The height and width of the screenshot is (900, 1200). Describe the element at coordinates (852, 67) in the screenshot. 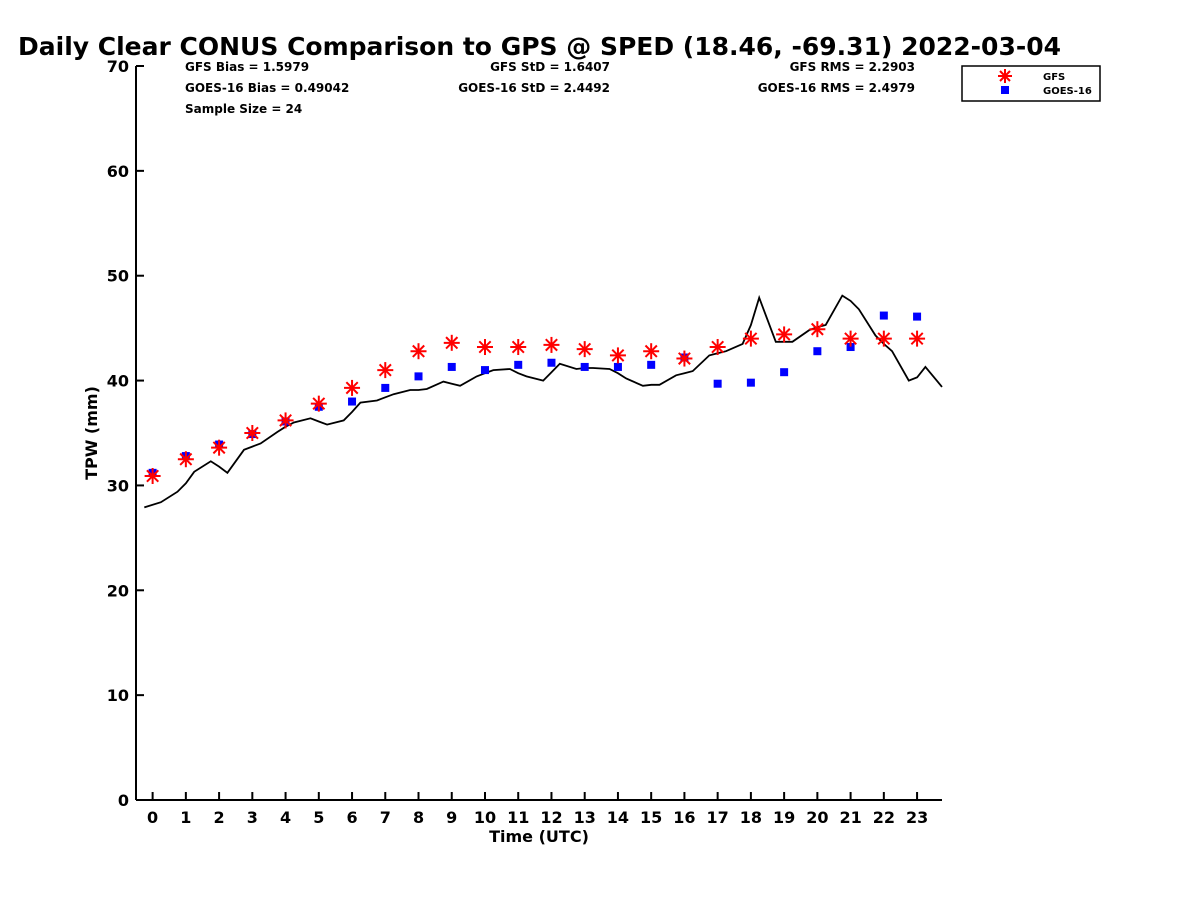

I see `gfs-rms-stat: GFS RMS = 2.2903` at that location.